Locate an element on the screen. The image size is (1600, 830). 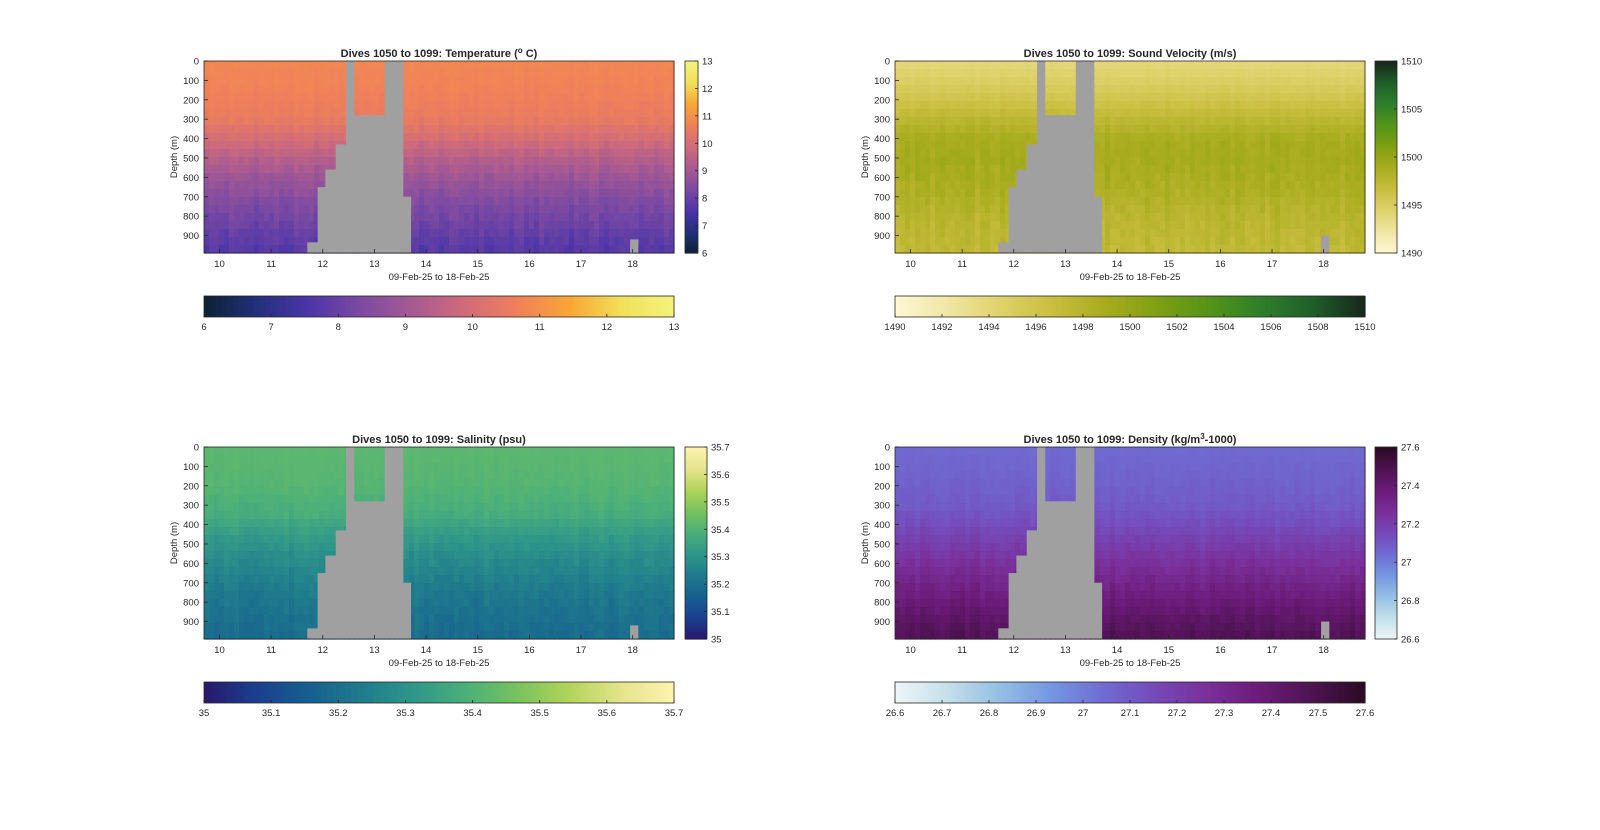
heatmap-cells is located at coordinates (439, 157).